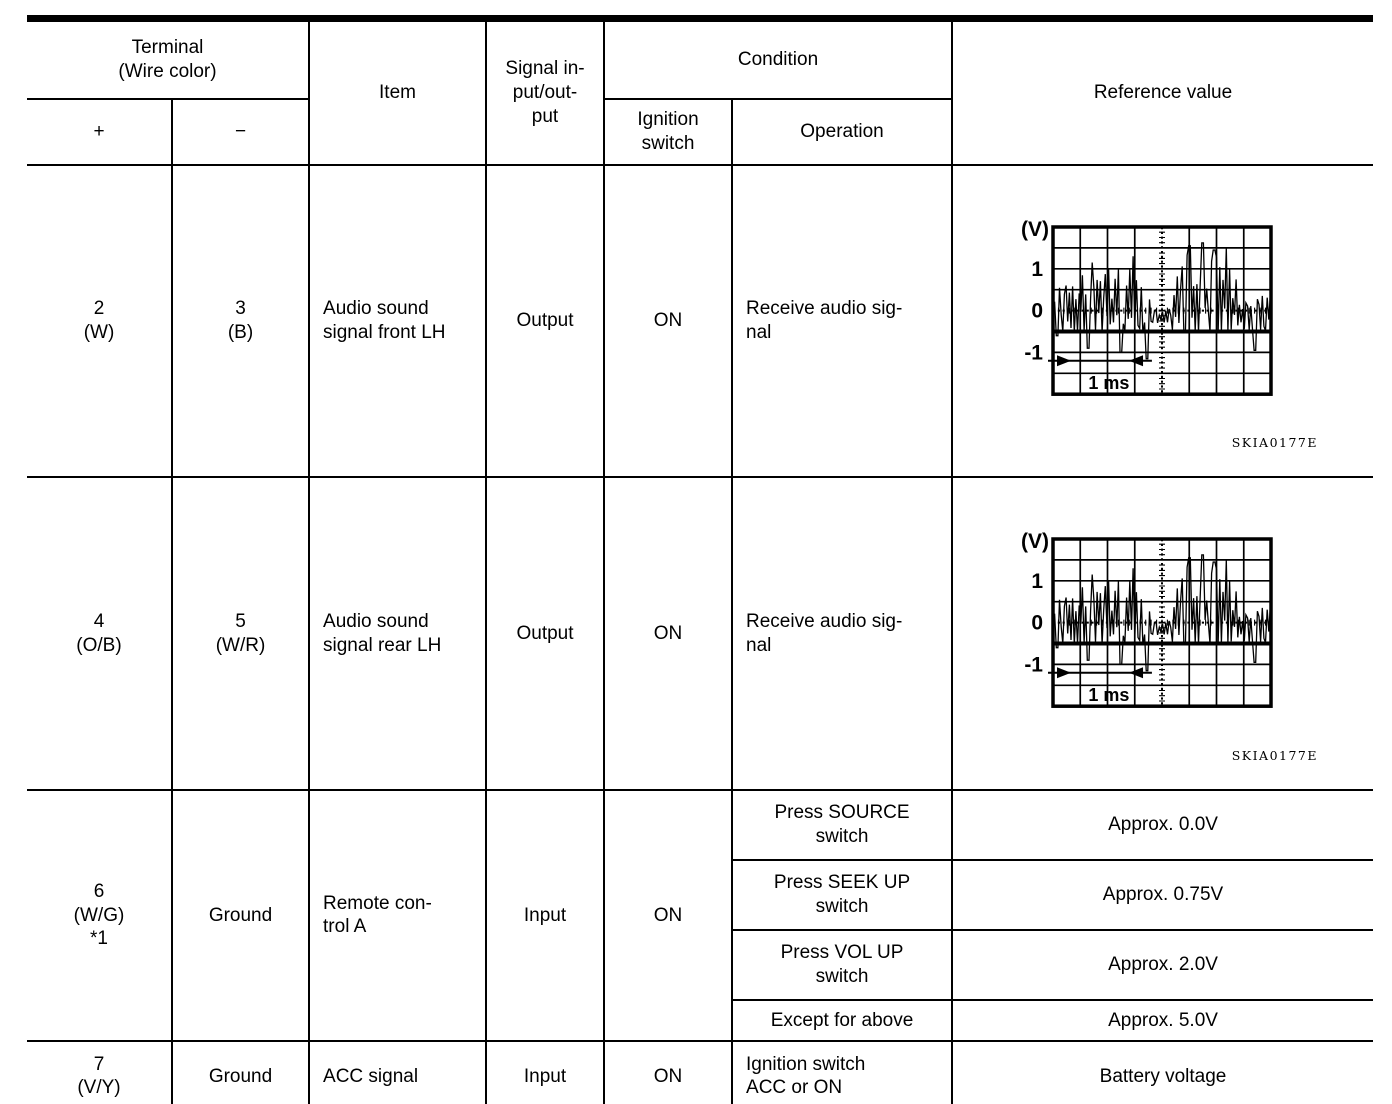 The image size is (1392, 1104). Describe the element at coordinates (842, 1071) in the screenshot. I see `cell-operation: Ignition switch ACC or ON` at that location.